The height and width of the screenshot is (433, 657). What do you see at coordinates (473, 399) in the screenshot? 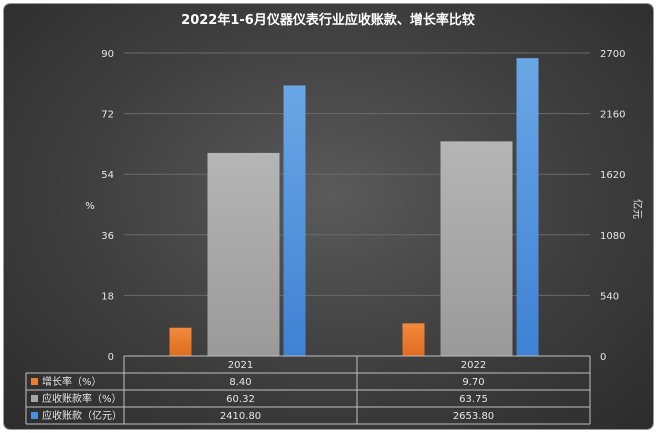
I see `data-label: 63.75` at bounding box center [473, 399].